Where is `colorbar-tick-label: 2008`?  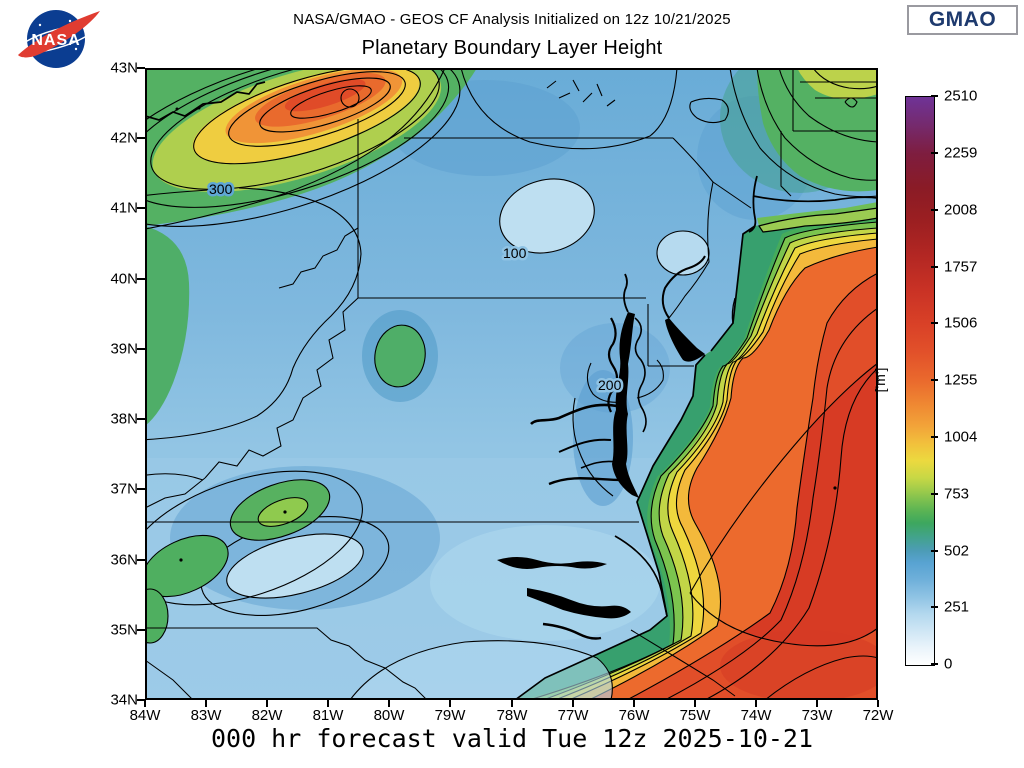
colorbar-tick-label: 2008 is located at coordinates (961, 210).